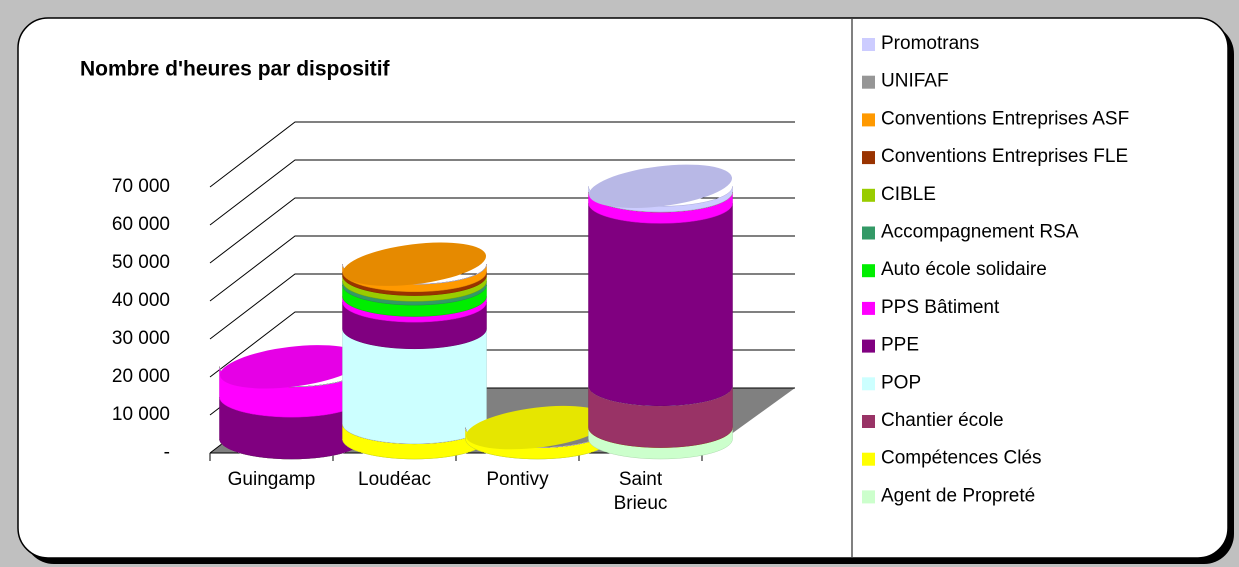 This screenshot has height=567, width=1239. Describe the element at coordinates (167, 452) in the screenshot. I see `y-tick-label: -` at that location.